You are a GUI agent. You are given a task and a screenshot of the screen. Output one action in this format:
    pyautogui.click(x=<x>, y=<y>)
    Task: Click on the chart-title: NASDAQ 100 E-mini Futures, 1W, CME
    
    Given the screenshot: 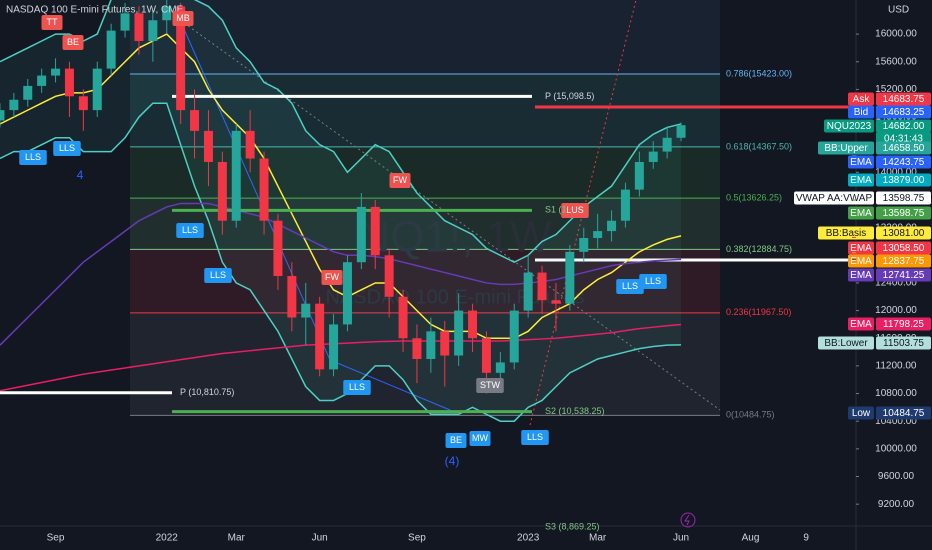 What is the action you would take?
    pyautogui.click(x=95, y=10)
    